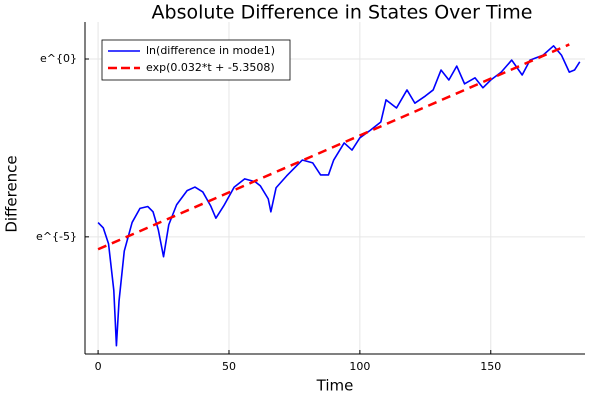 Image resolution: width=600 pixels, height=400 pixels. I want to click on x-axis-label: Time, so click(335, 386).